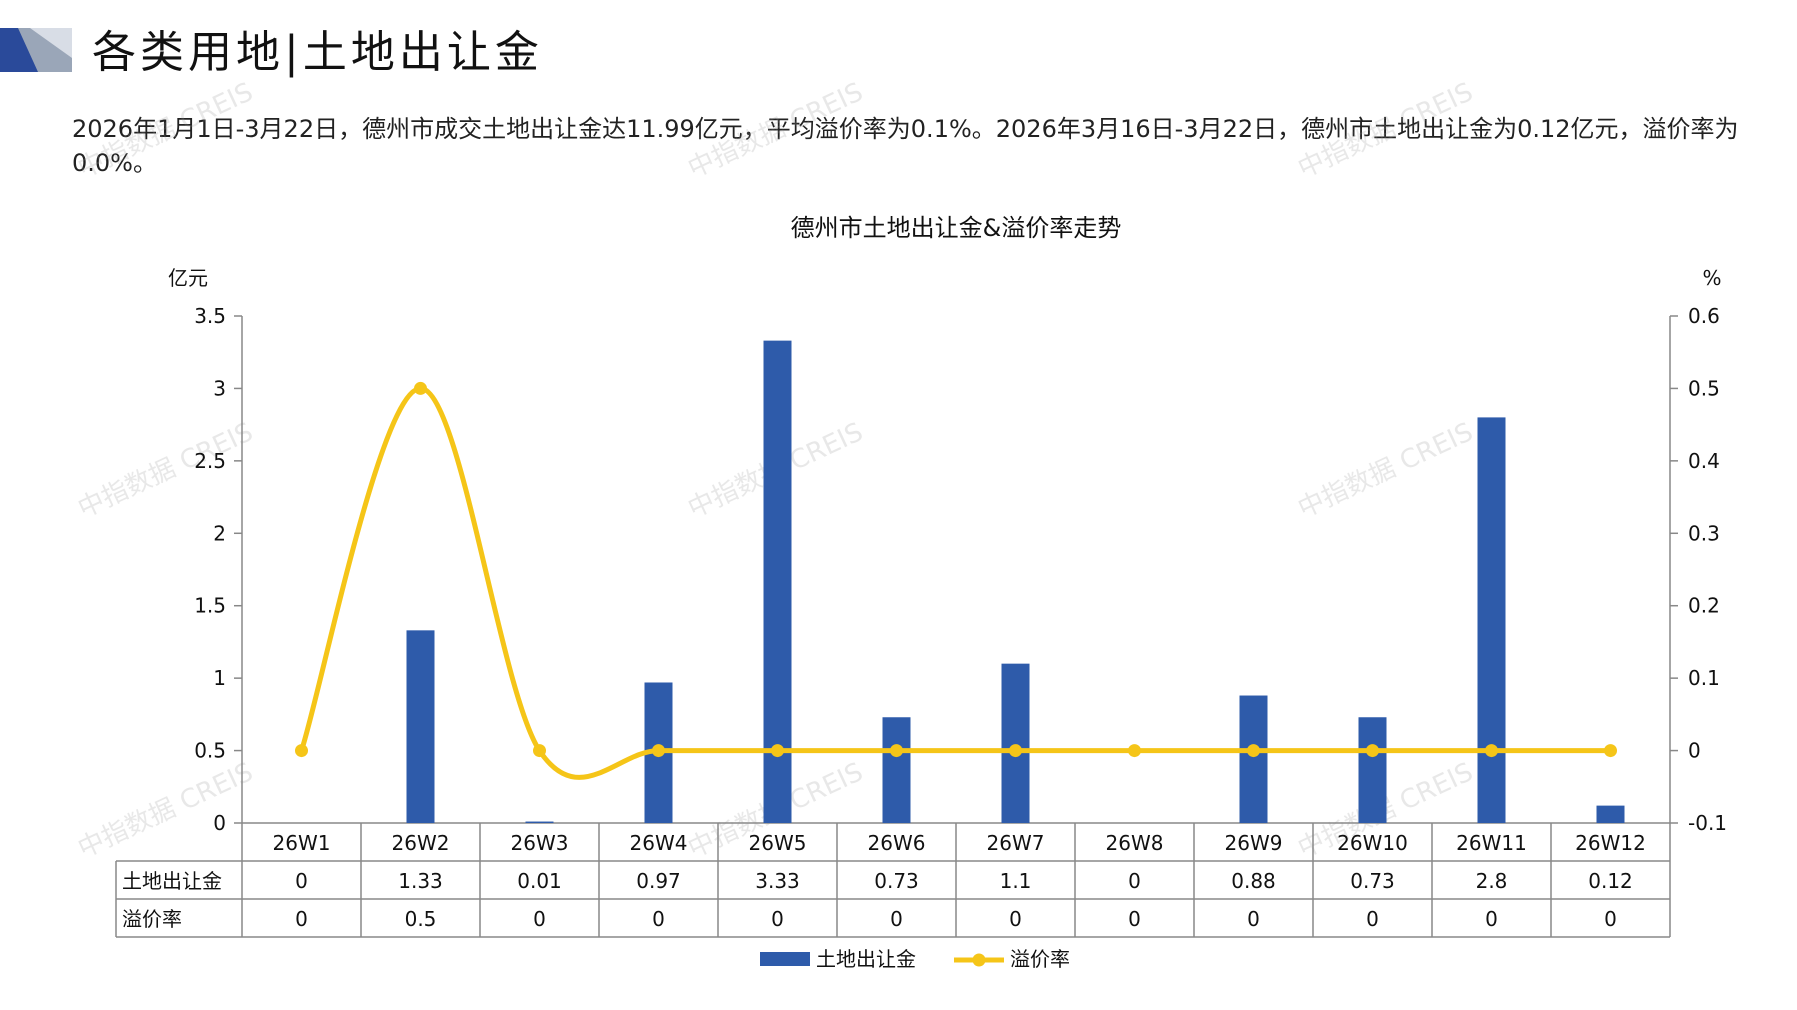  What do you see at coordinates (897, 843) in the screenshot?
I see `x-tick-label: 26W6` at bounding box center [897, 843].